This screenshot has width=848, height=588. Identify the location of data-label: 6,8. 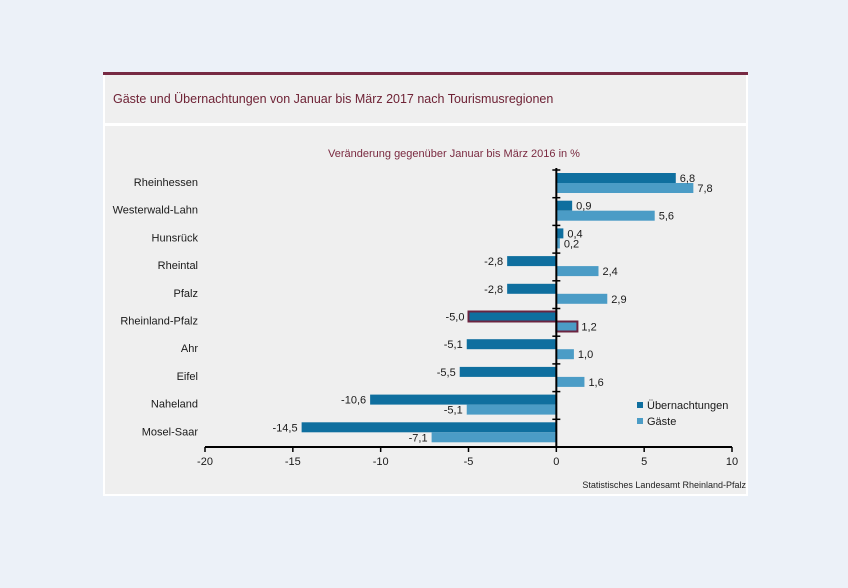
(687, 179).